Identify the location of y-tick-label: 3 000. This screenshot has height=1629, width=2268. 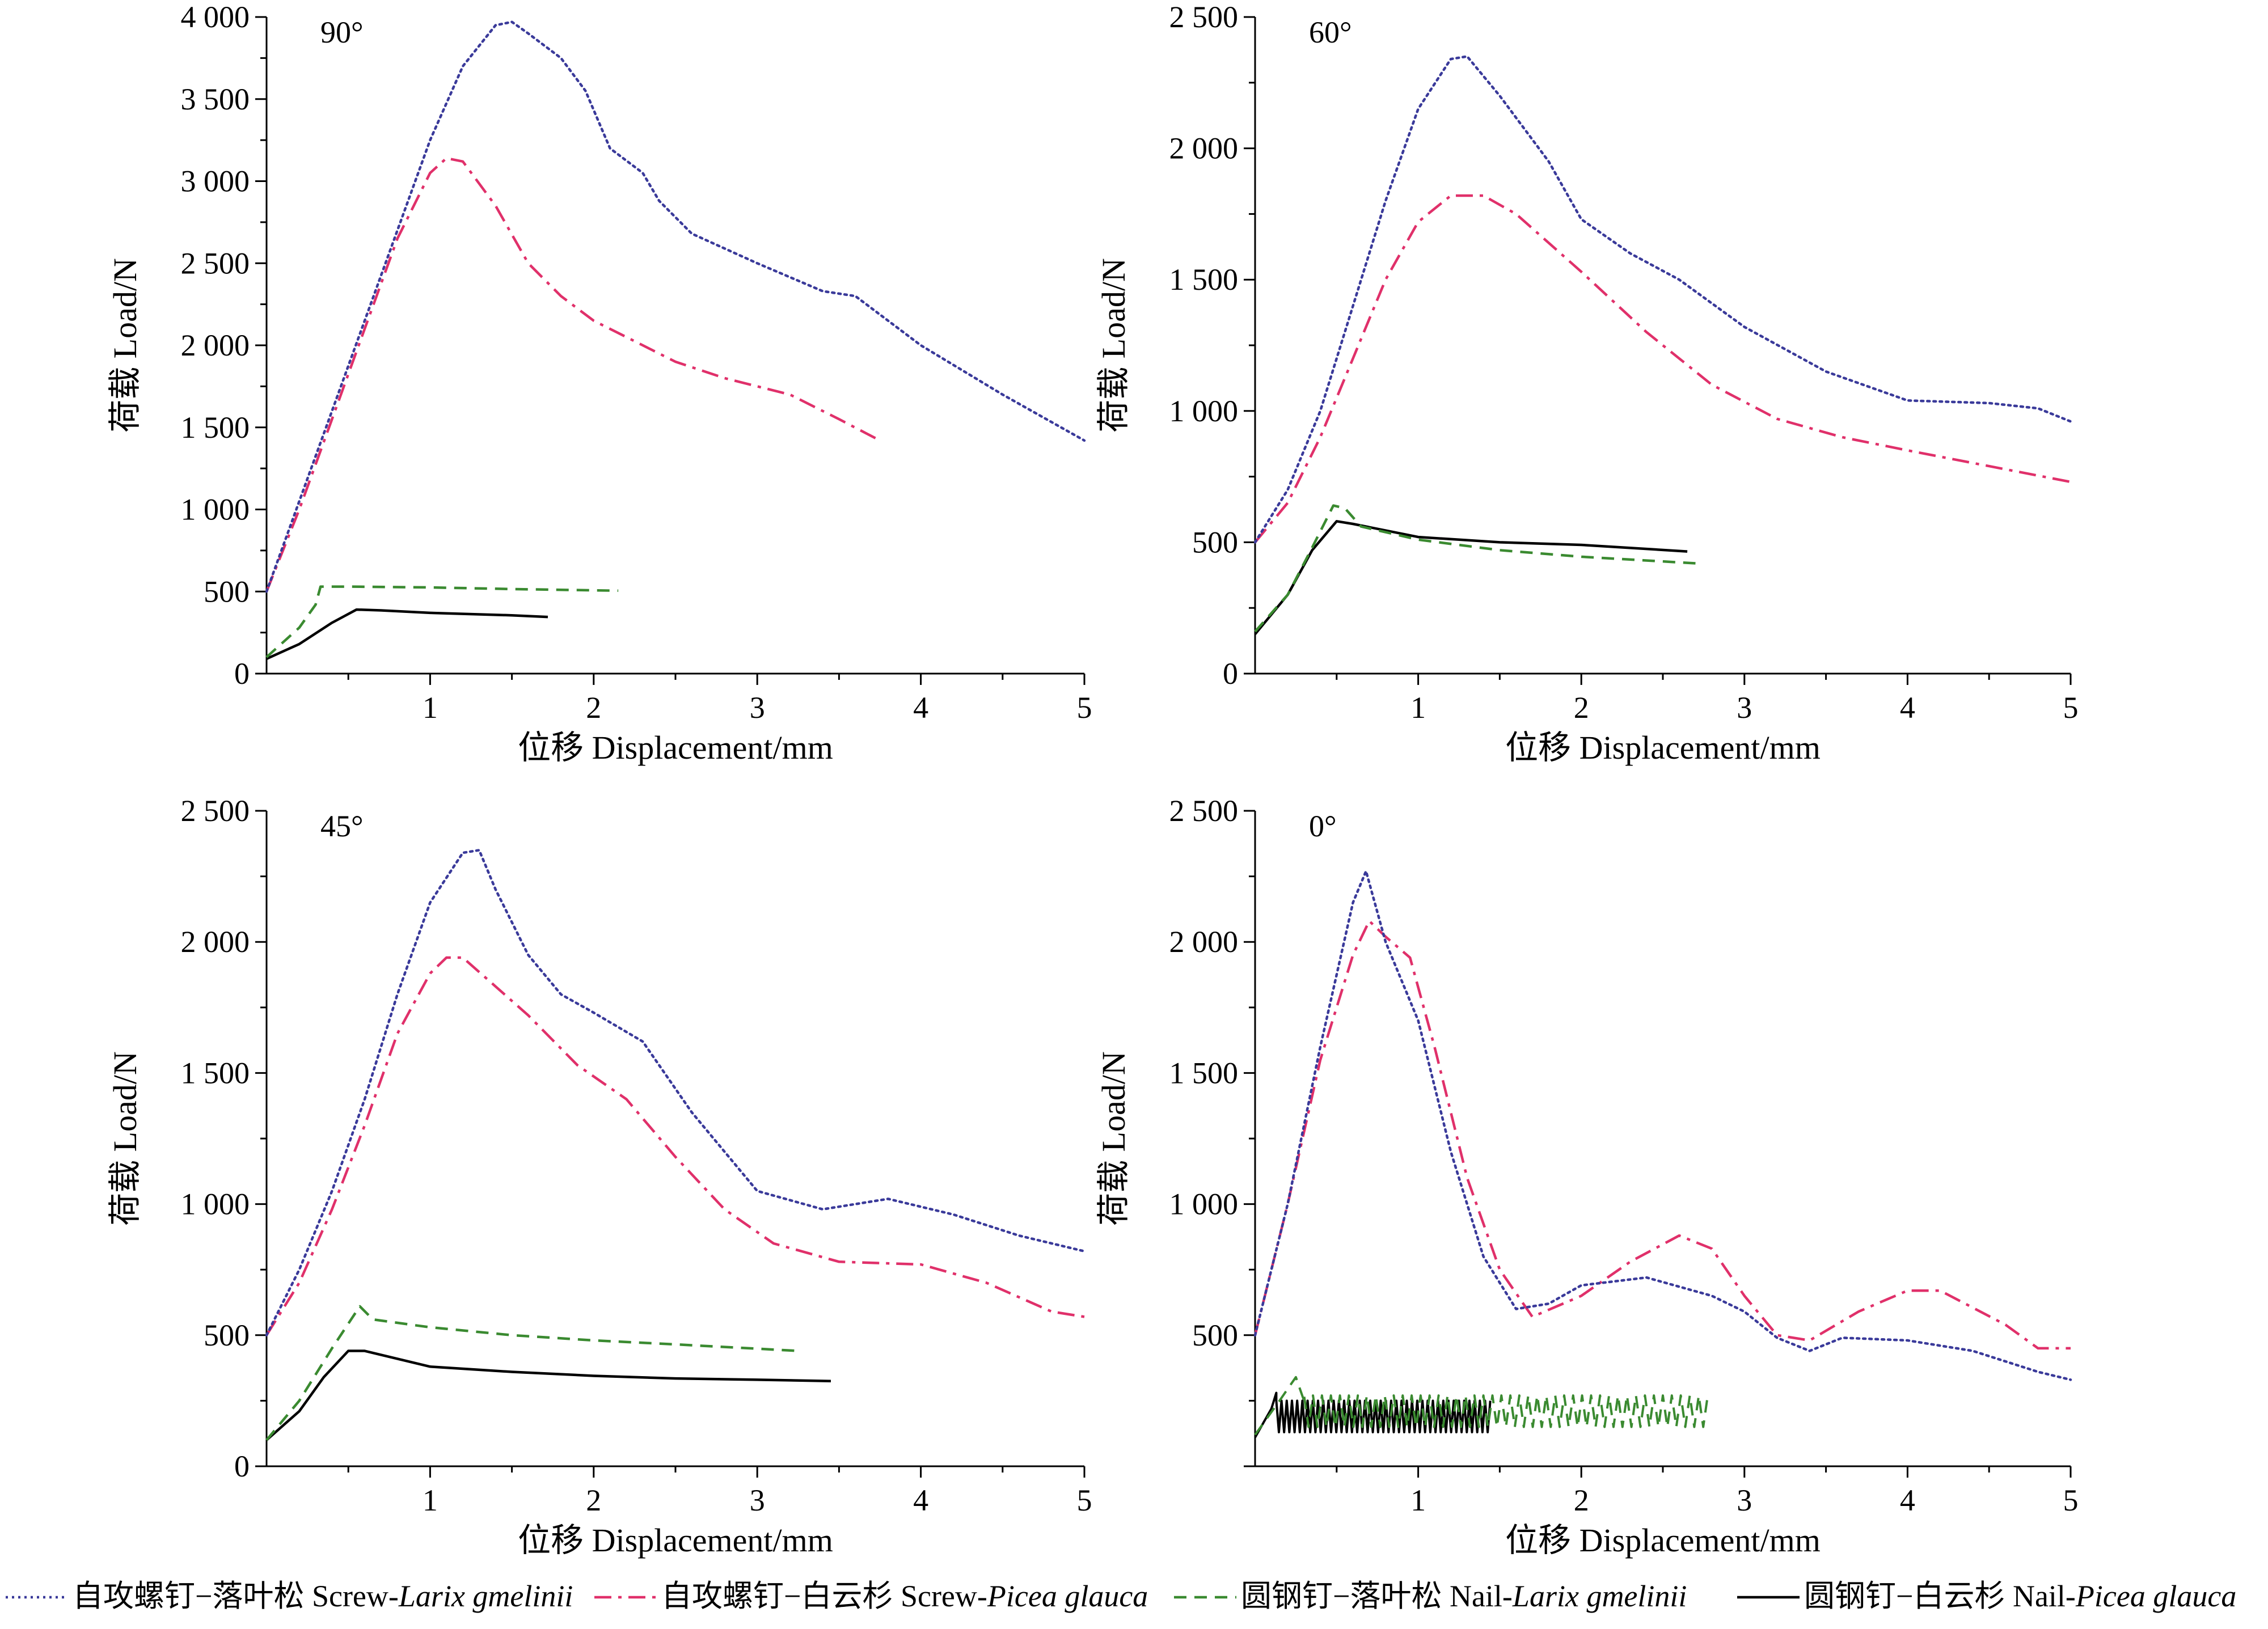
(216, 181).